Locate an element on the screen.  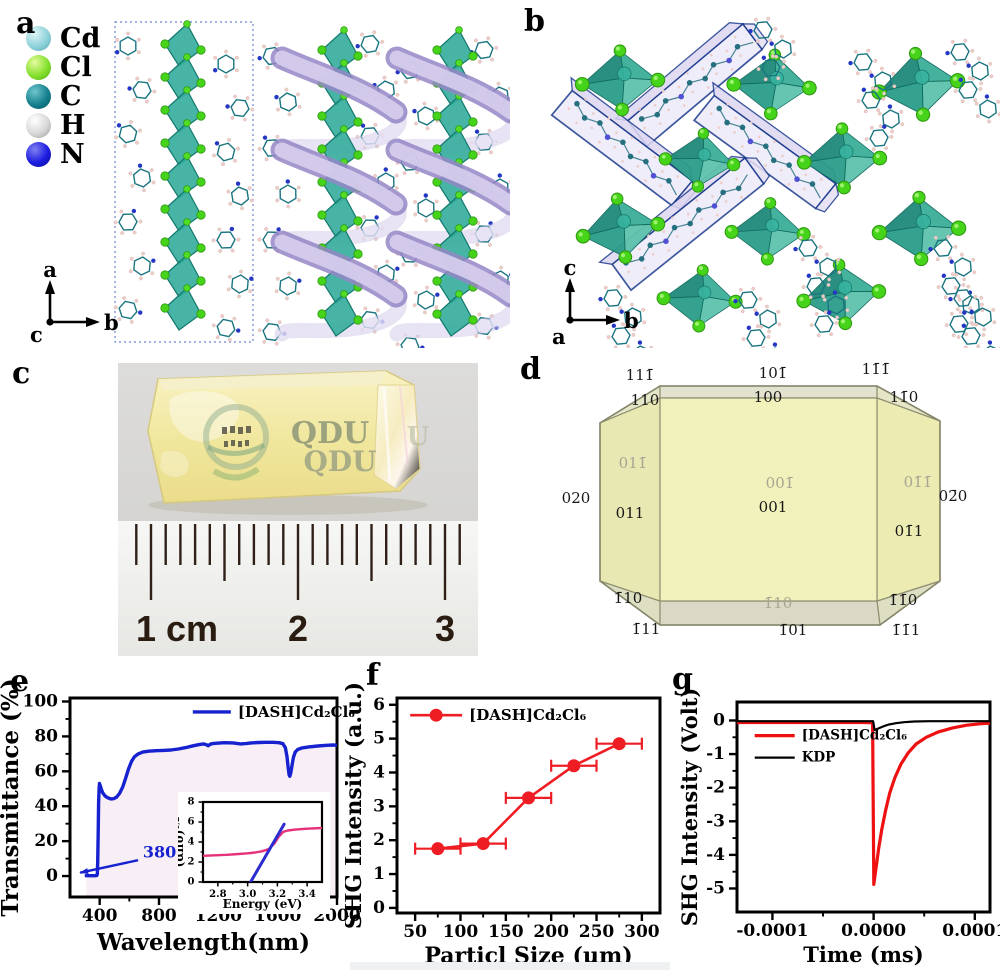
up-arrow-icon is located at coordinates (50, 287).